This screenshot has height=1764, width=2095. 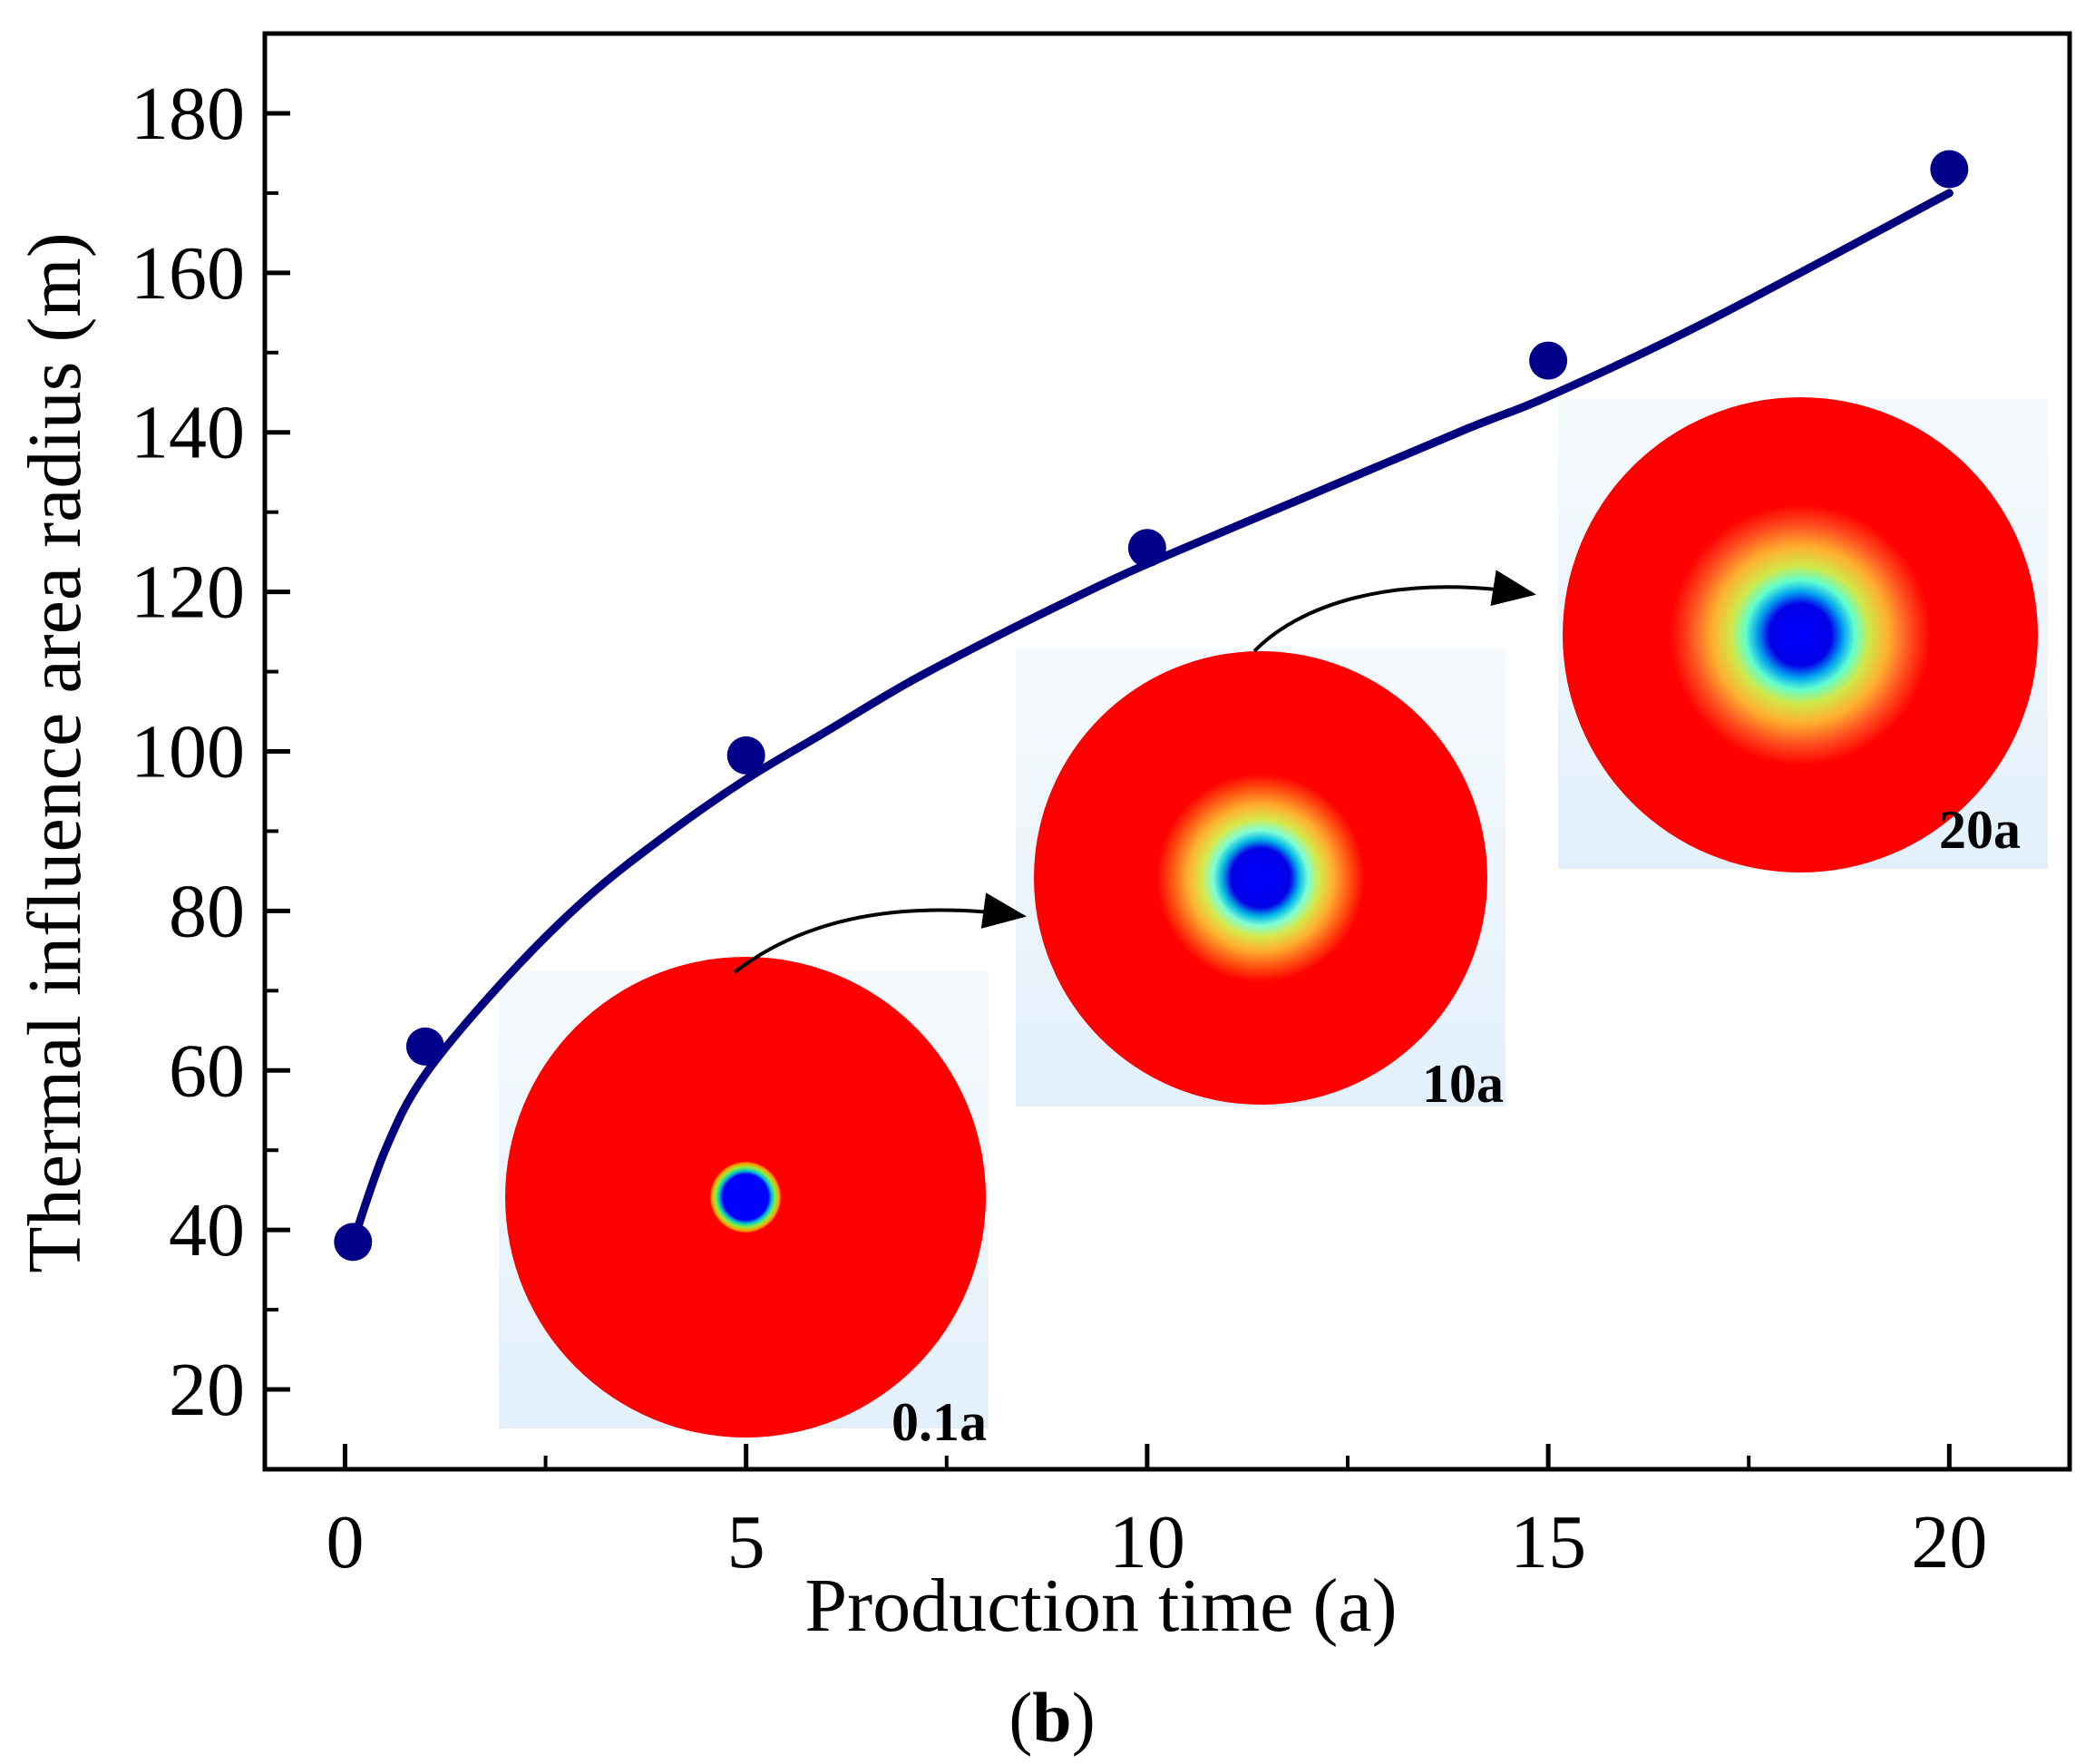 What do you see at coordinates (345, 1542) in the screenshot?
I see `x-tick-label: 0` at bounding box center [345, 1542].